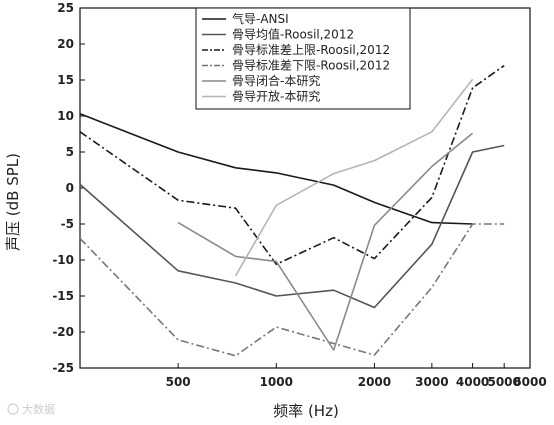 The image size is (554, 425). What do you see at coordinates (178, 382) in the screenshot?
I see `x-tick-label: 500` at bounding box center [178, 382].